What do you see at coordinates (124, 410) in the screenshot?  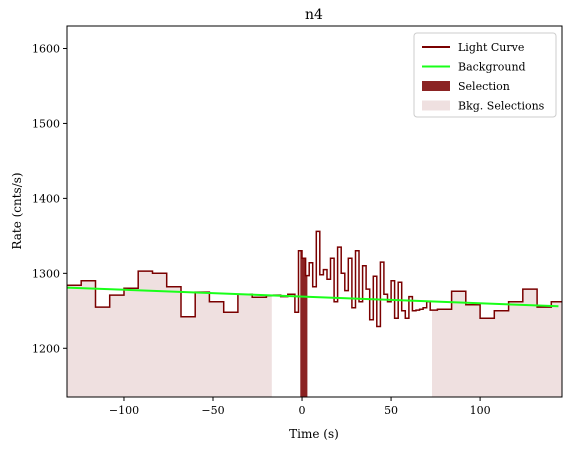 I see `x-tick-label: −100` at bounding box center [124, 410].